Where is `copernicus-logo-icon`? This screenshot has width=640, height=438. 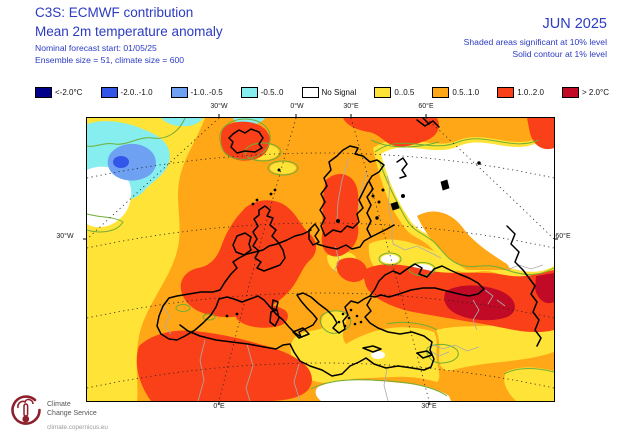 copernicus-logo-icon is located at coordinates (26, 410).